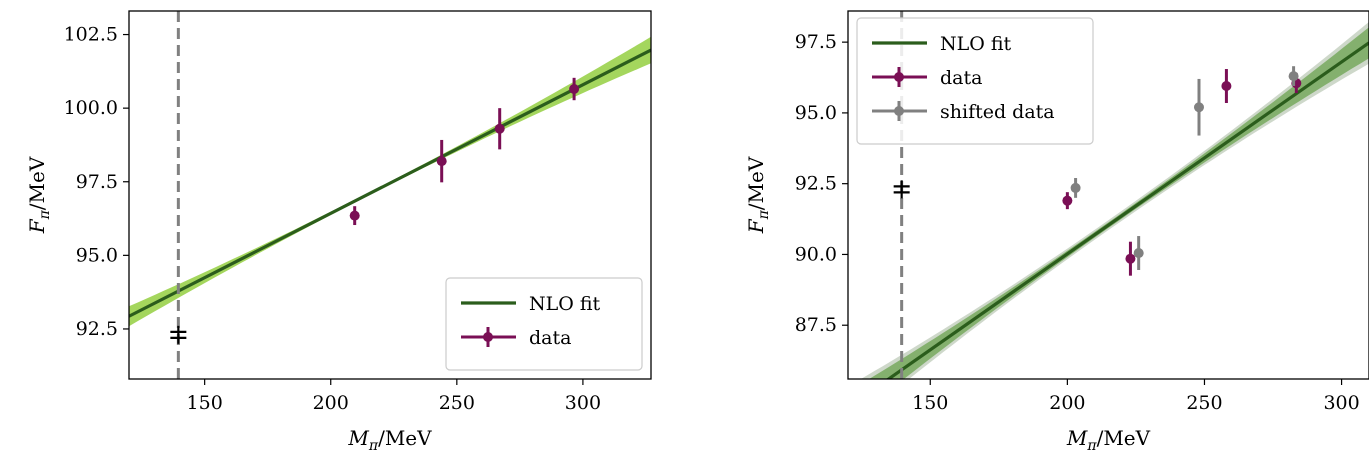 This screenshot has height=458, width=1369. What do you see at coordinates (91, 108) in the screenshot?
I see `y-tick-label: 100.0` at bounding box center [91, 108].